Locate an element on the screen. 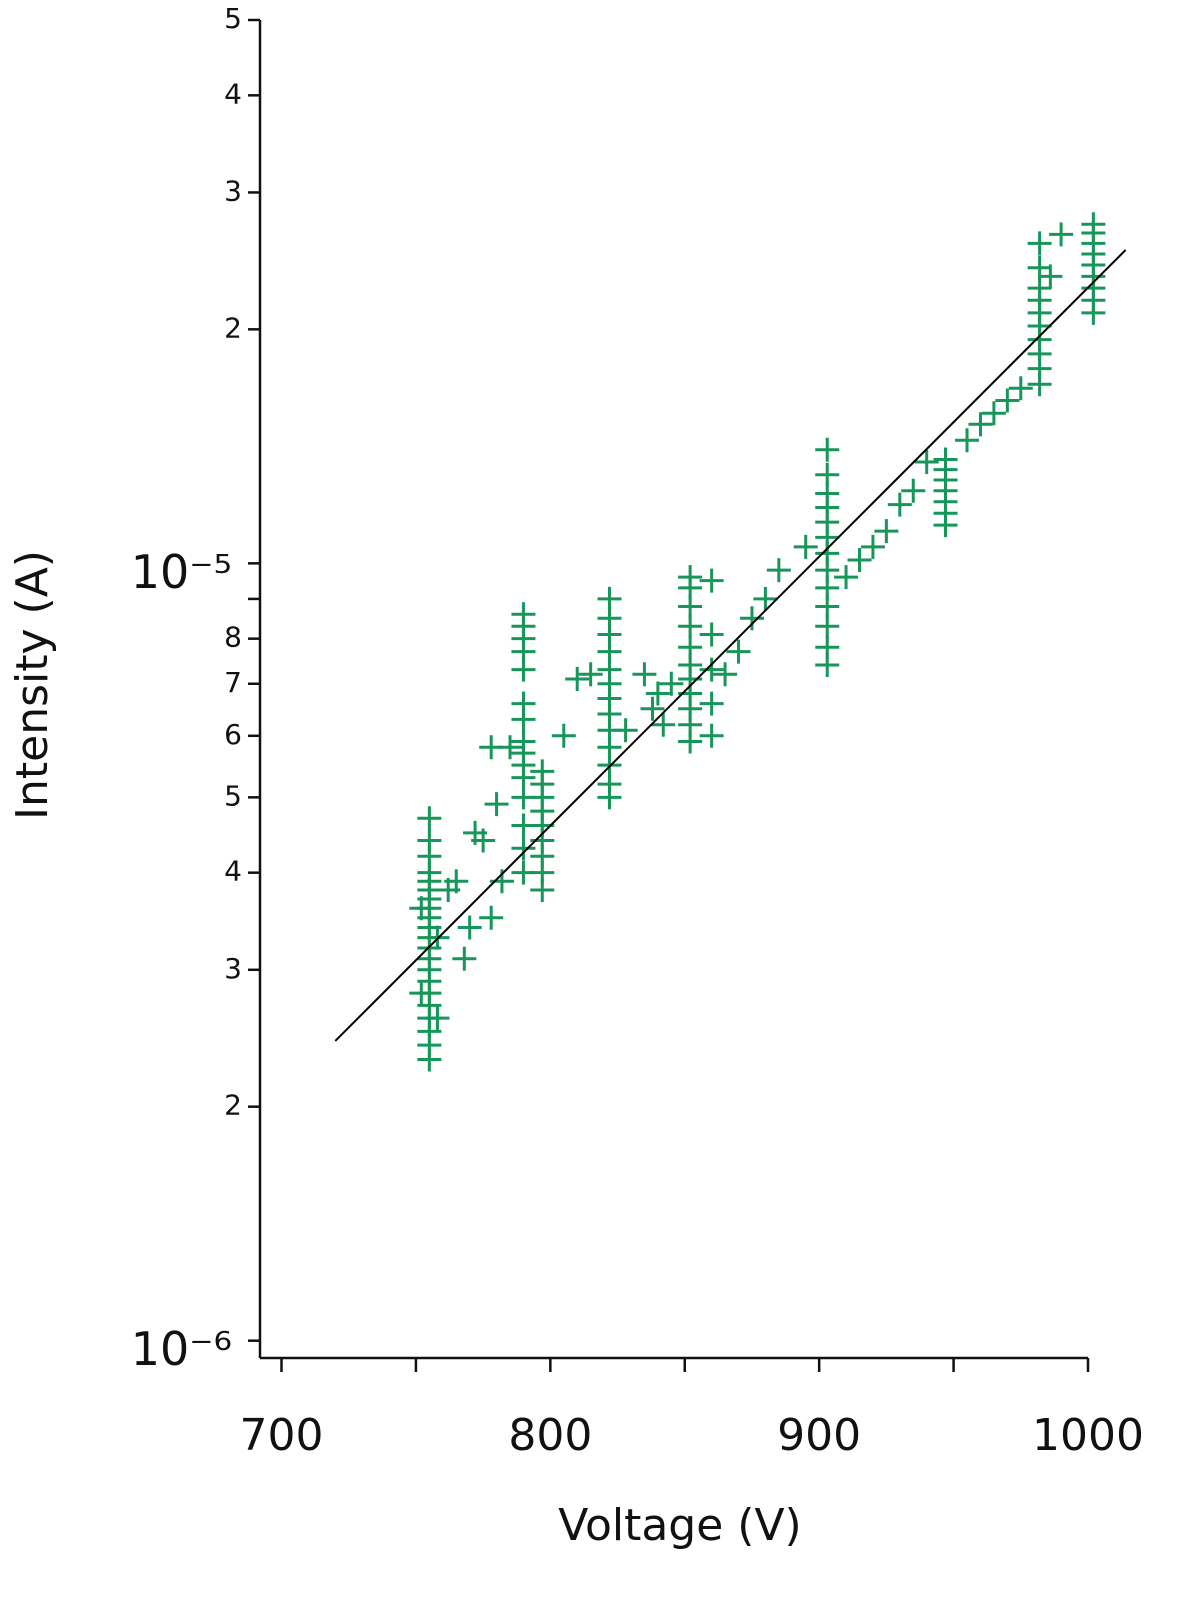 The width and height of the screenshot is (1200, 1615). y-tick-label: 7 is located at coordinates (233, 682).